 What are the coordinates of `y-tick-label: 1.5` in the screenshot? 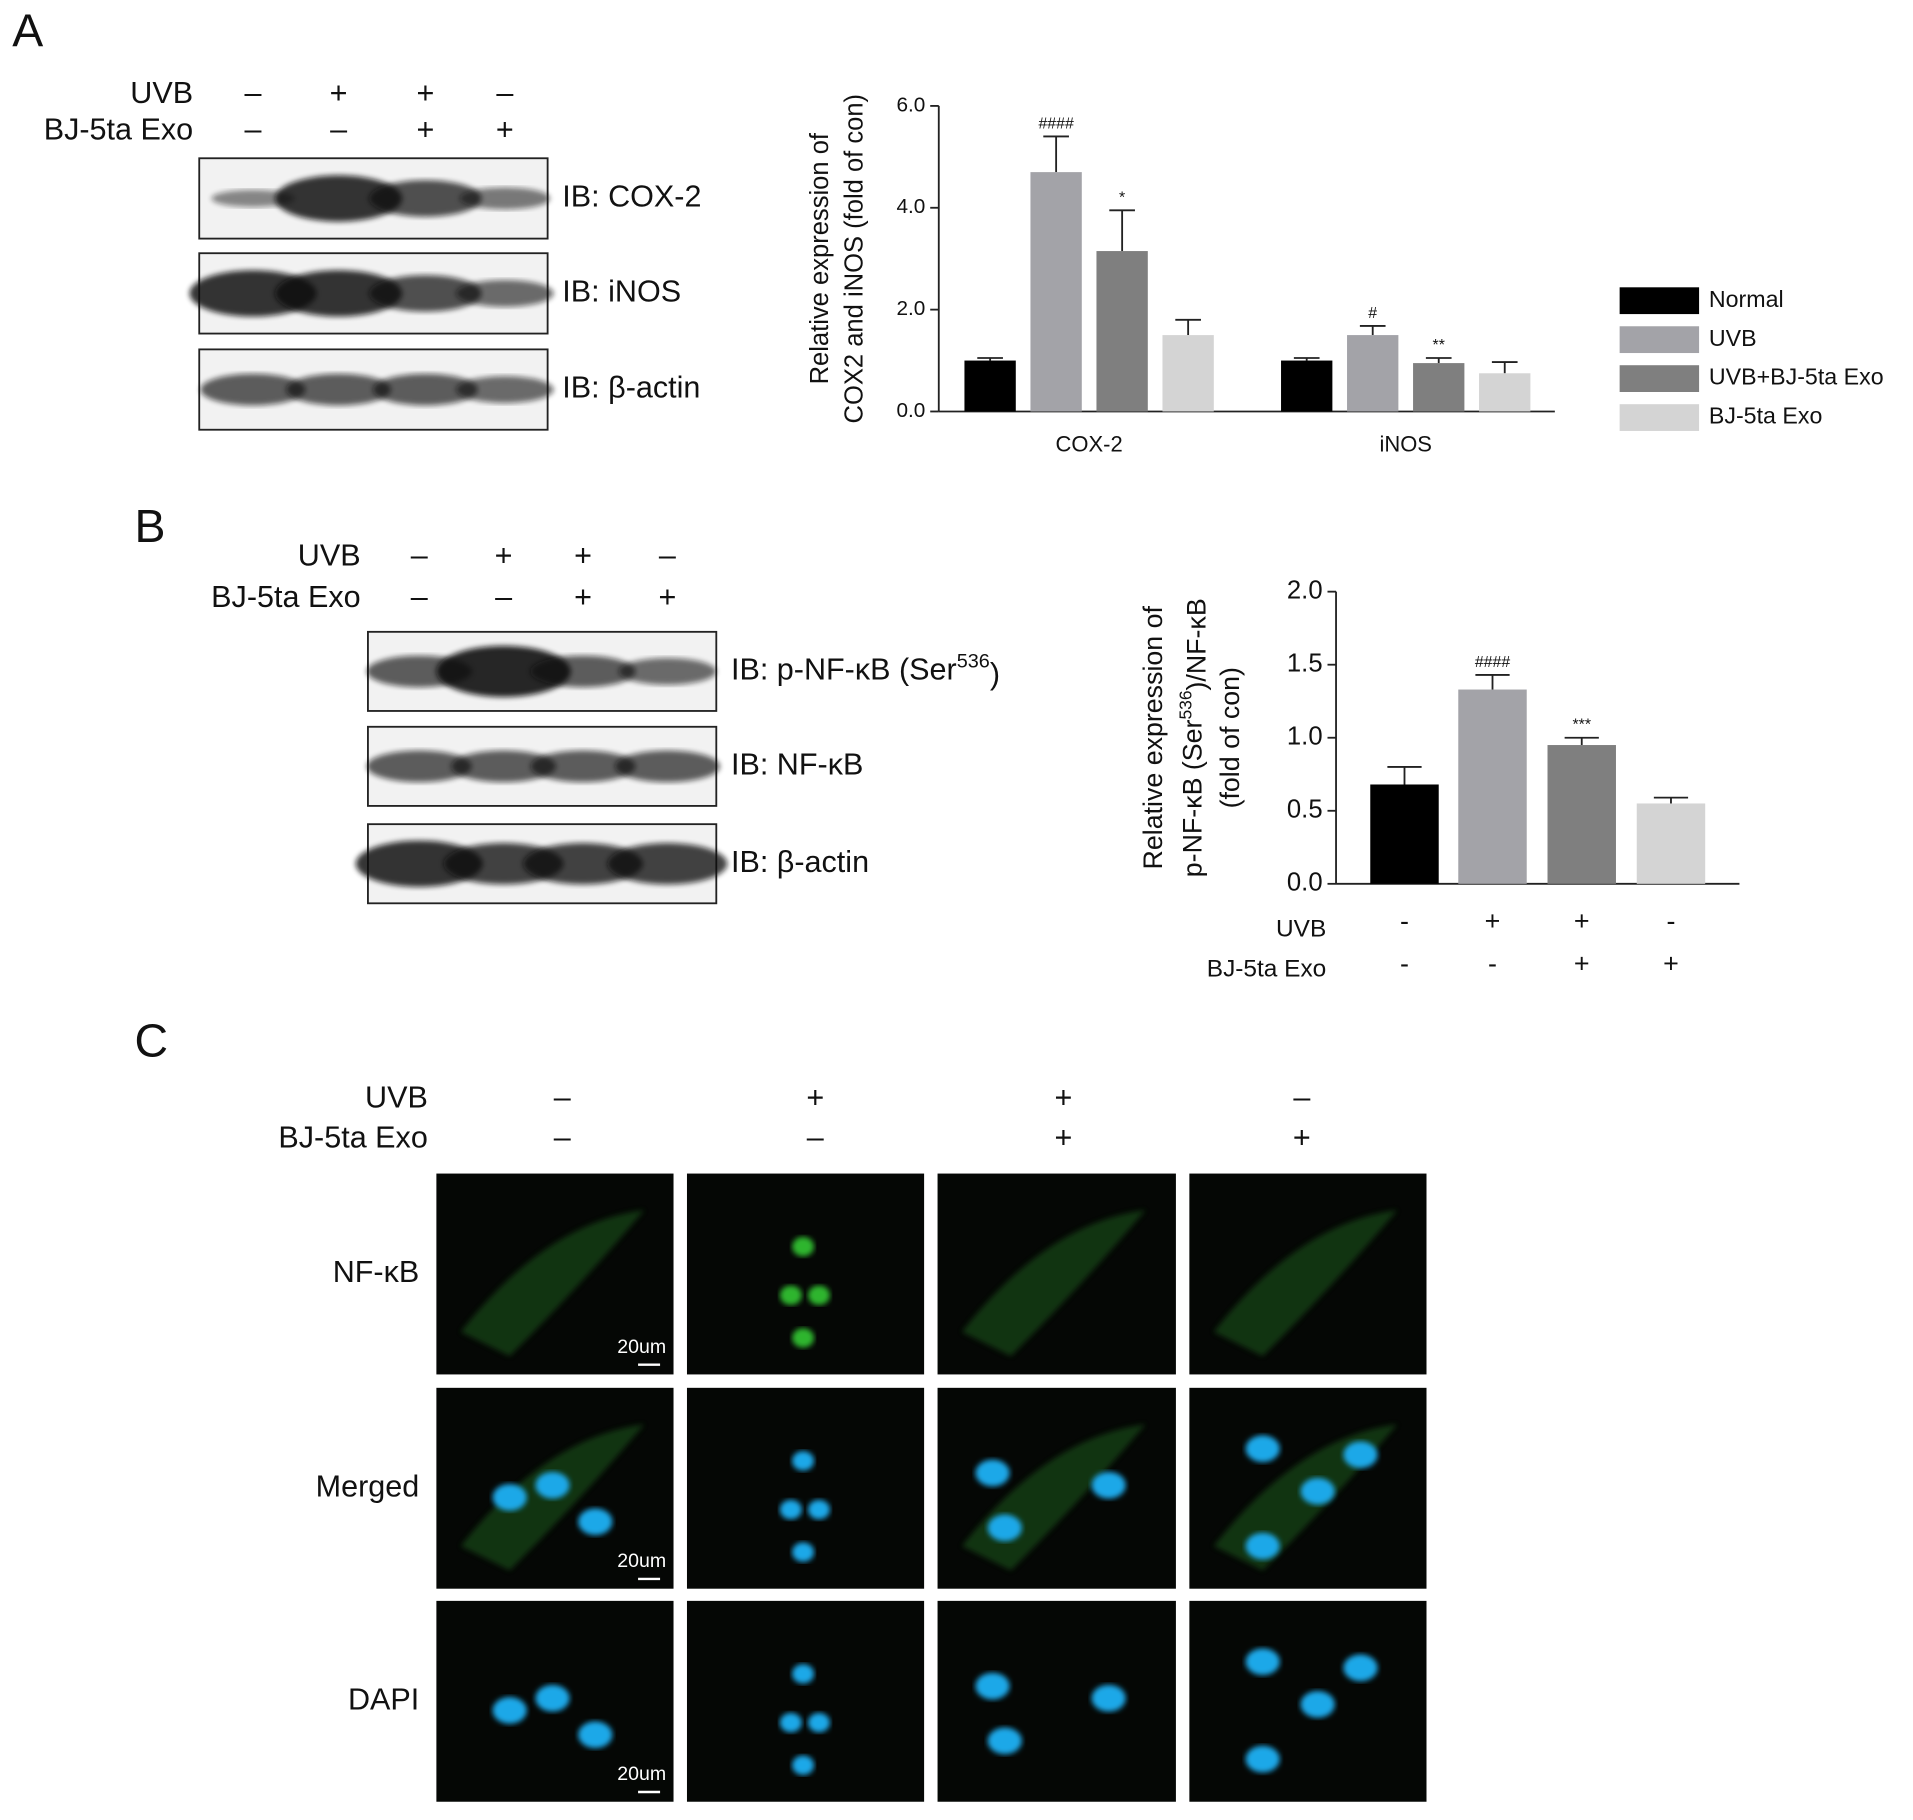 It's located at (1305, 663).